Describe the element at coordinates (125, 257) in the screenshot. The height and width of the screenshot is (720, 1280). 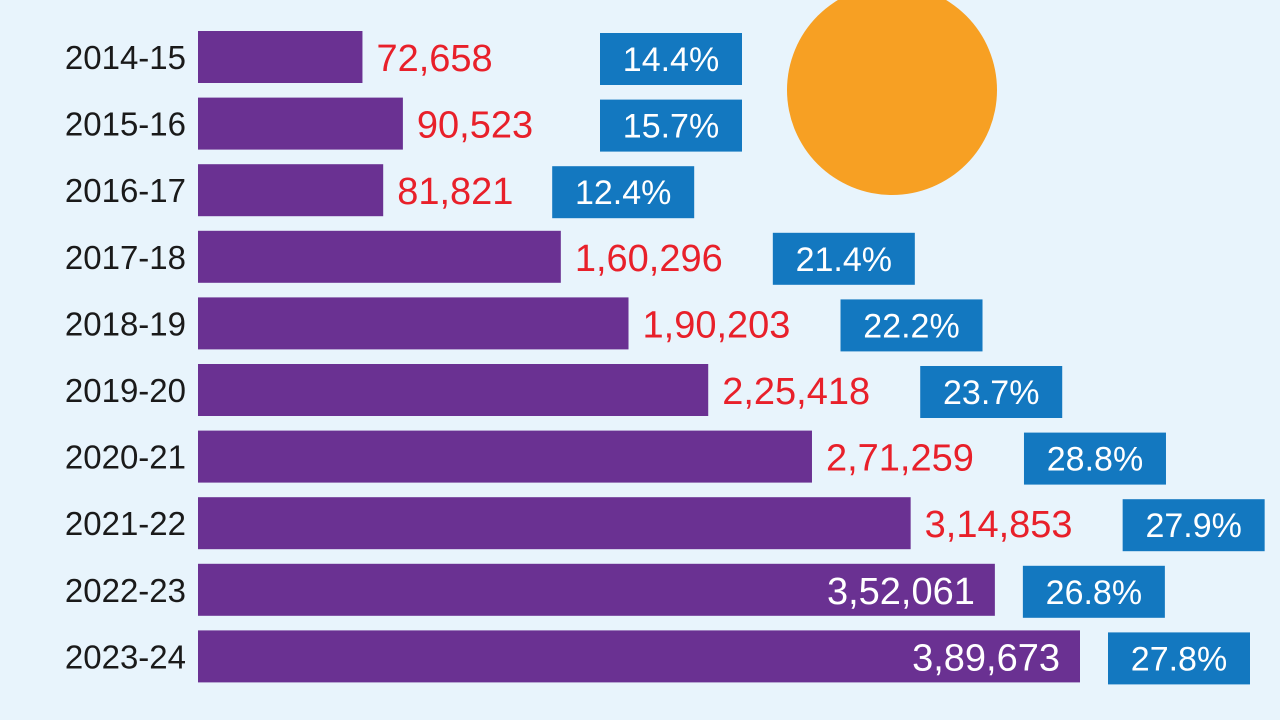
I see `category-label: 2017-18` at that location.